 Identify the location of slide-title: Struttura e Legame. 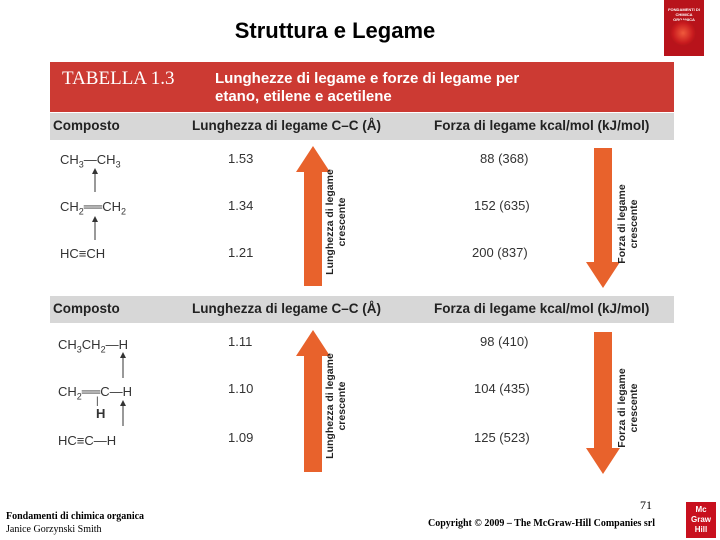
(335, 30).